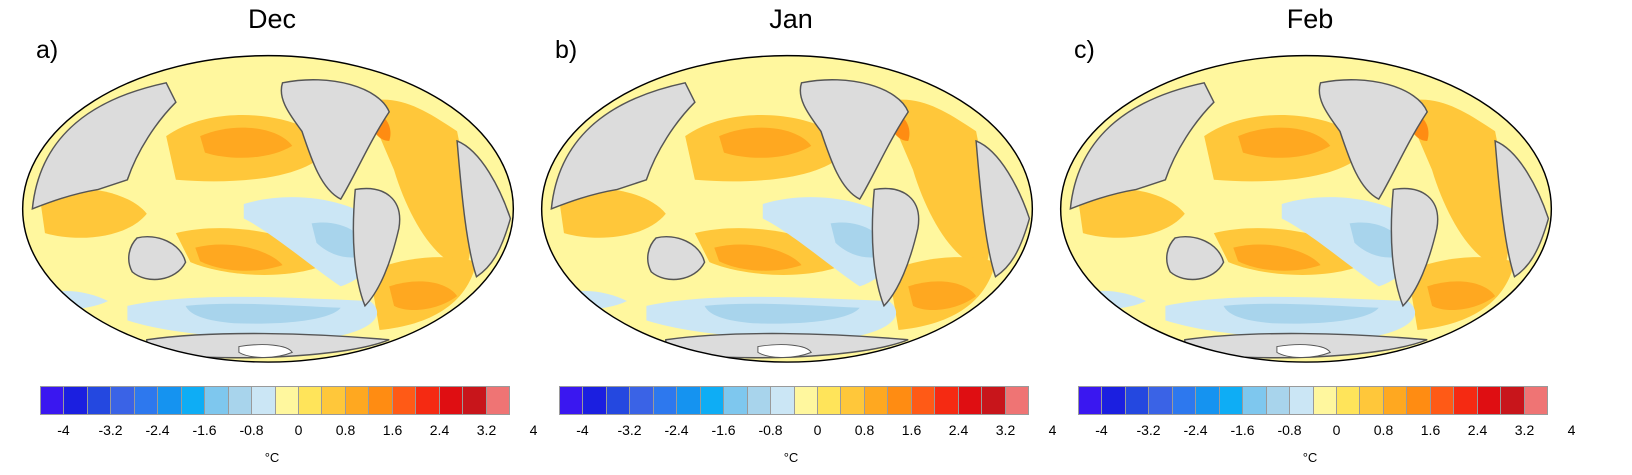  I want to click on panel-title: Feb, so click(1310, 19).